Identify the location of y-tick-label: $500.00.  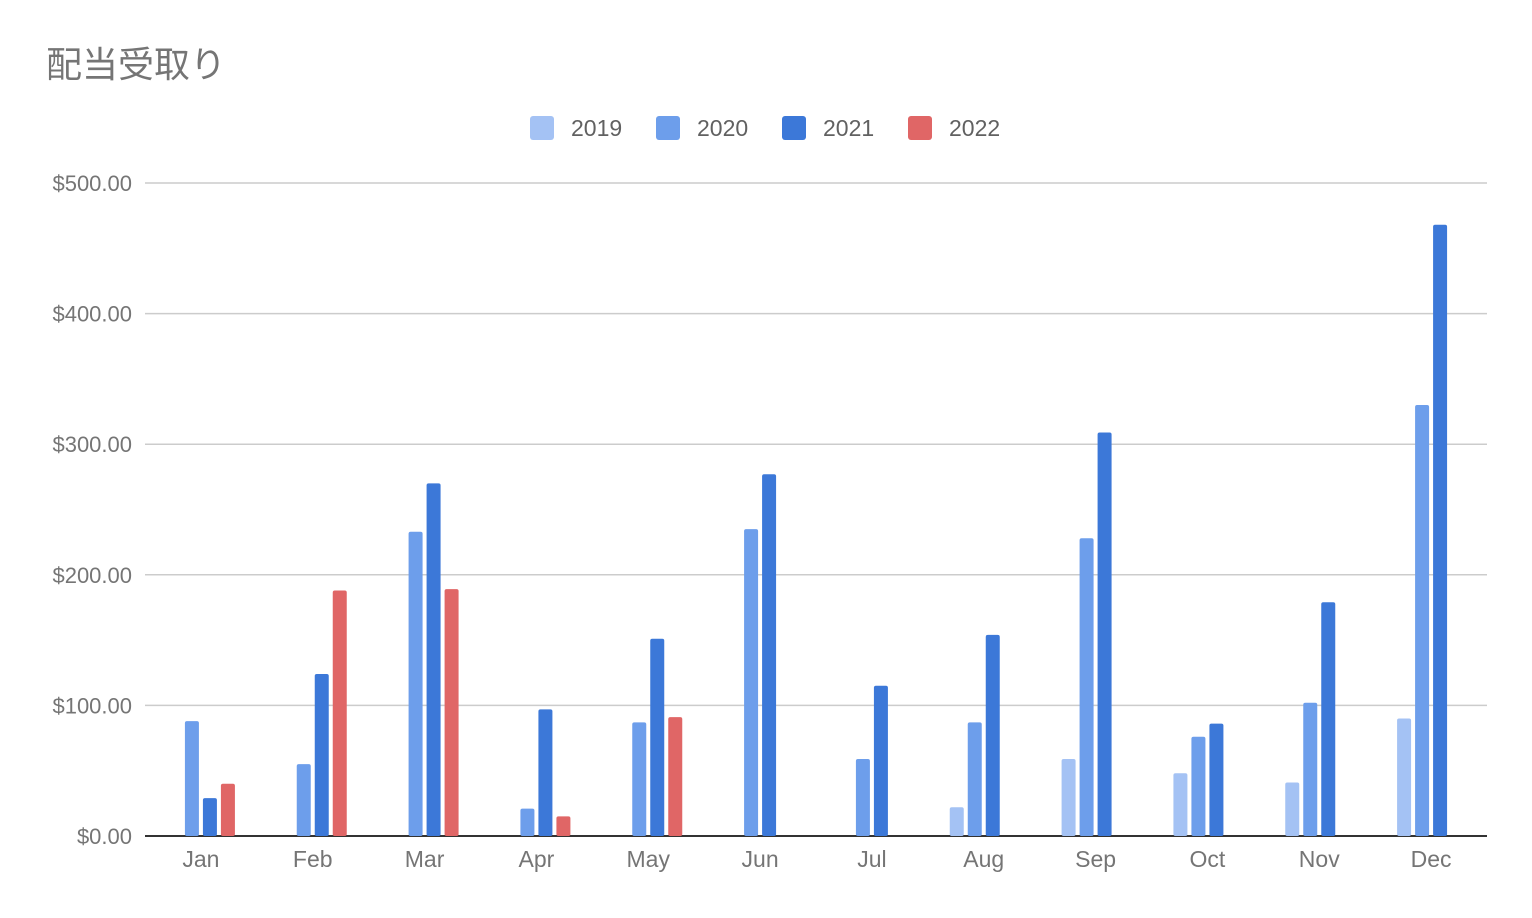
(92, 183).